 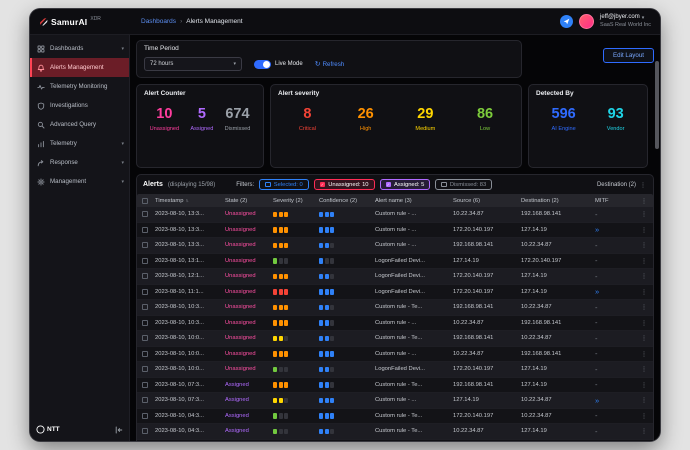 What do you see at coordinates (159, 21) in the screenshot?
I see `breadcrumb-dashboards: Dashboards` at bounding box center [159, 21].